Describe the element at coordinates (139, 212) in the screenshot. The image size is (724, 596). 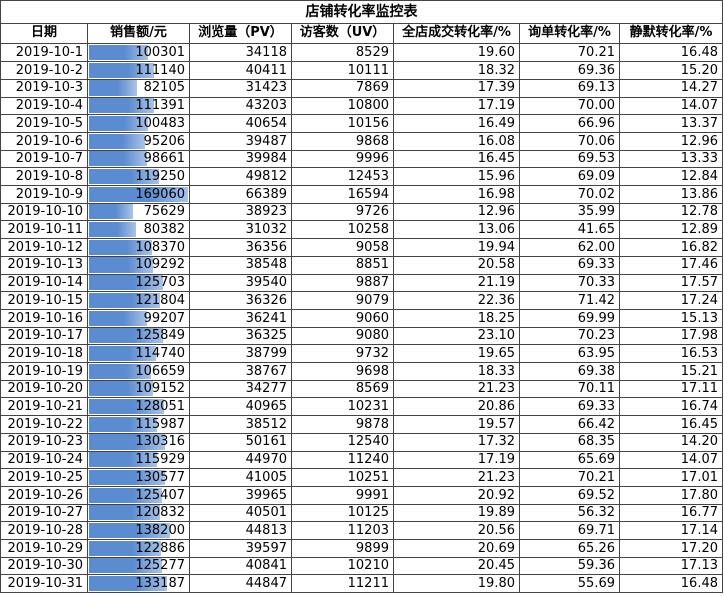
I see `cell: 75629` at that location.